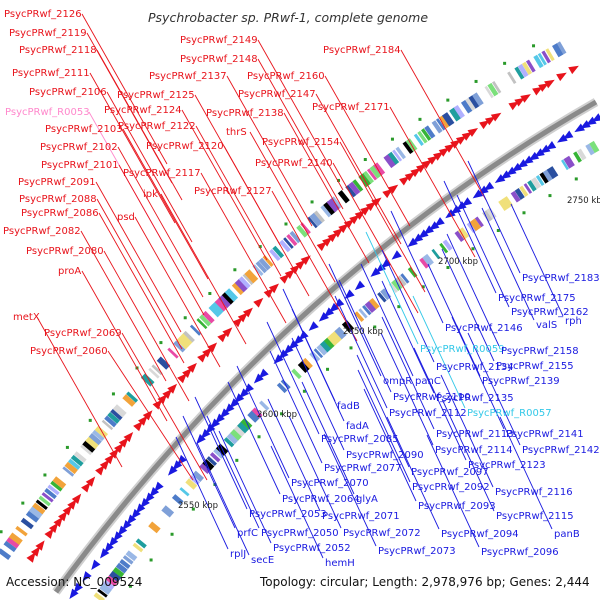 Image resolution: width=600 pixels, height=600 pixels. Describe the element at coordinates (561, 450) in the screenshot. I see `reverse-gene-label: PsycPRwf_2142` at that location.